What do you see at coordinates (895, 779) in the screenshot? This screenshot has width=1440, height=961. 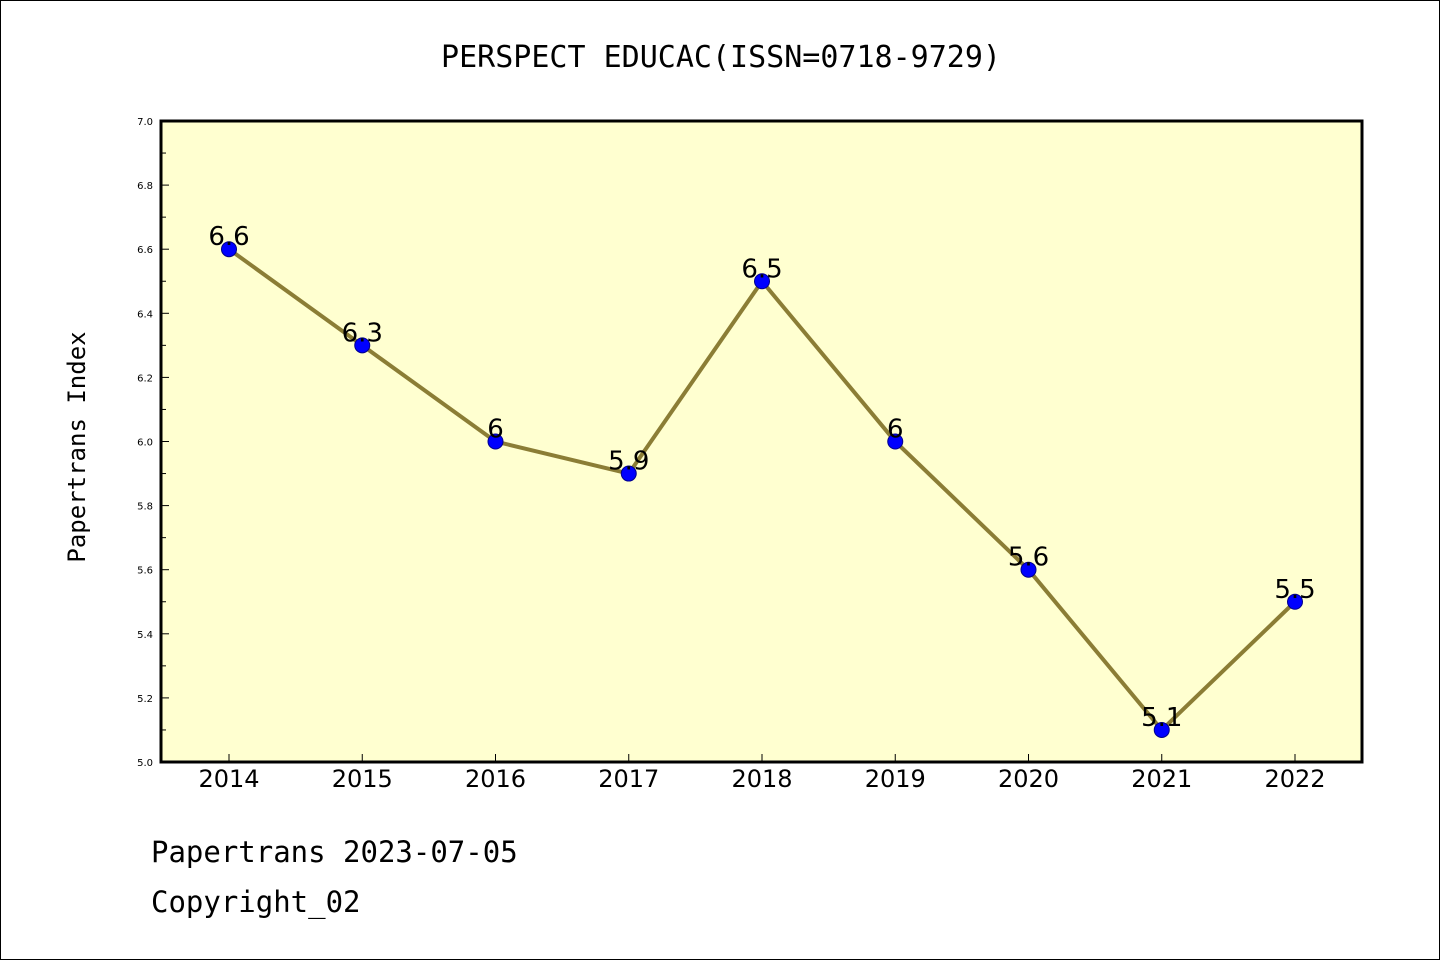 I see `x-tick-label: 2019` at bounding box center [895, 779].